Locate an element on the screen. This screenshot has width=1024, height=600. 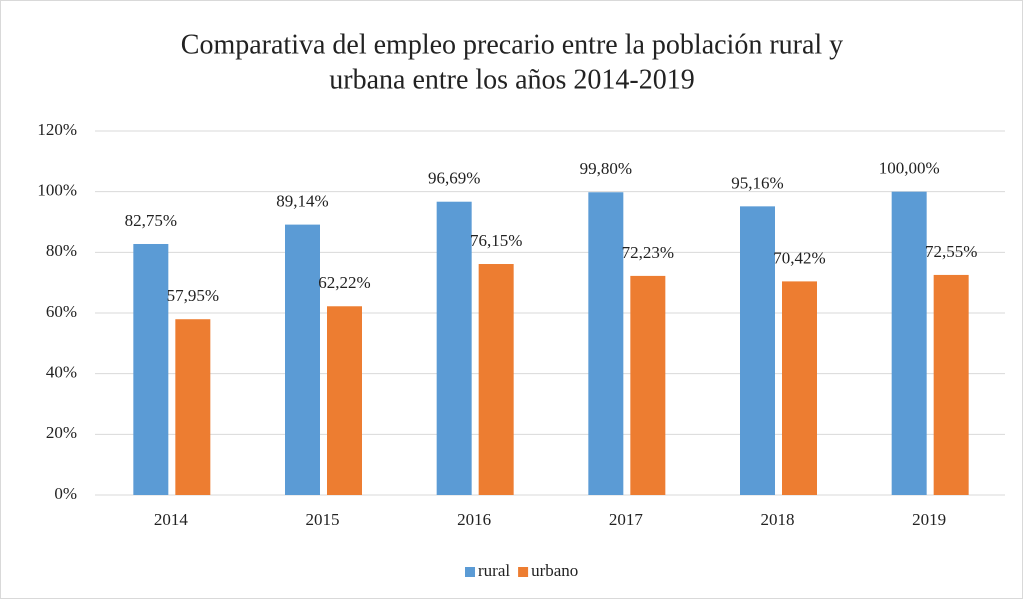
data-label: 95,16% is located at coordinates (757, 182).